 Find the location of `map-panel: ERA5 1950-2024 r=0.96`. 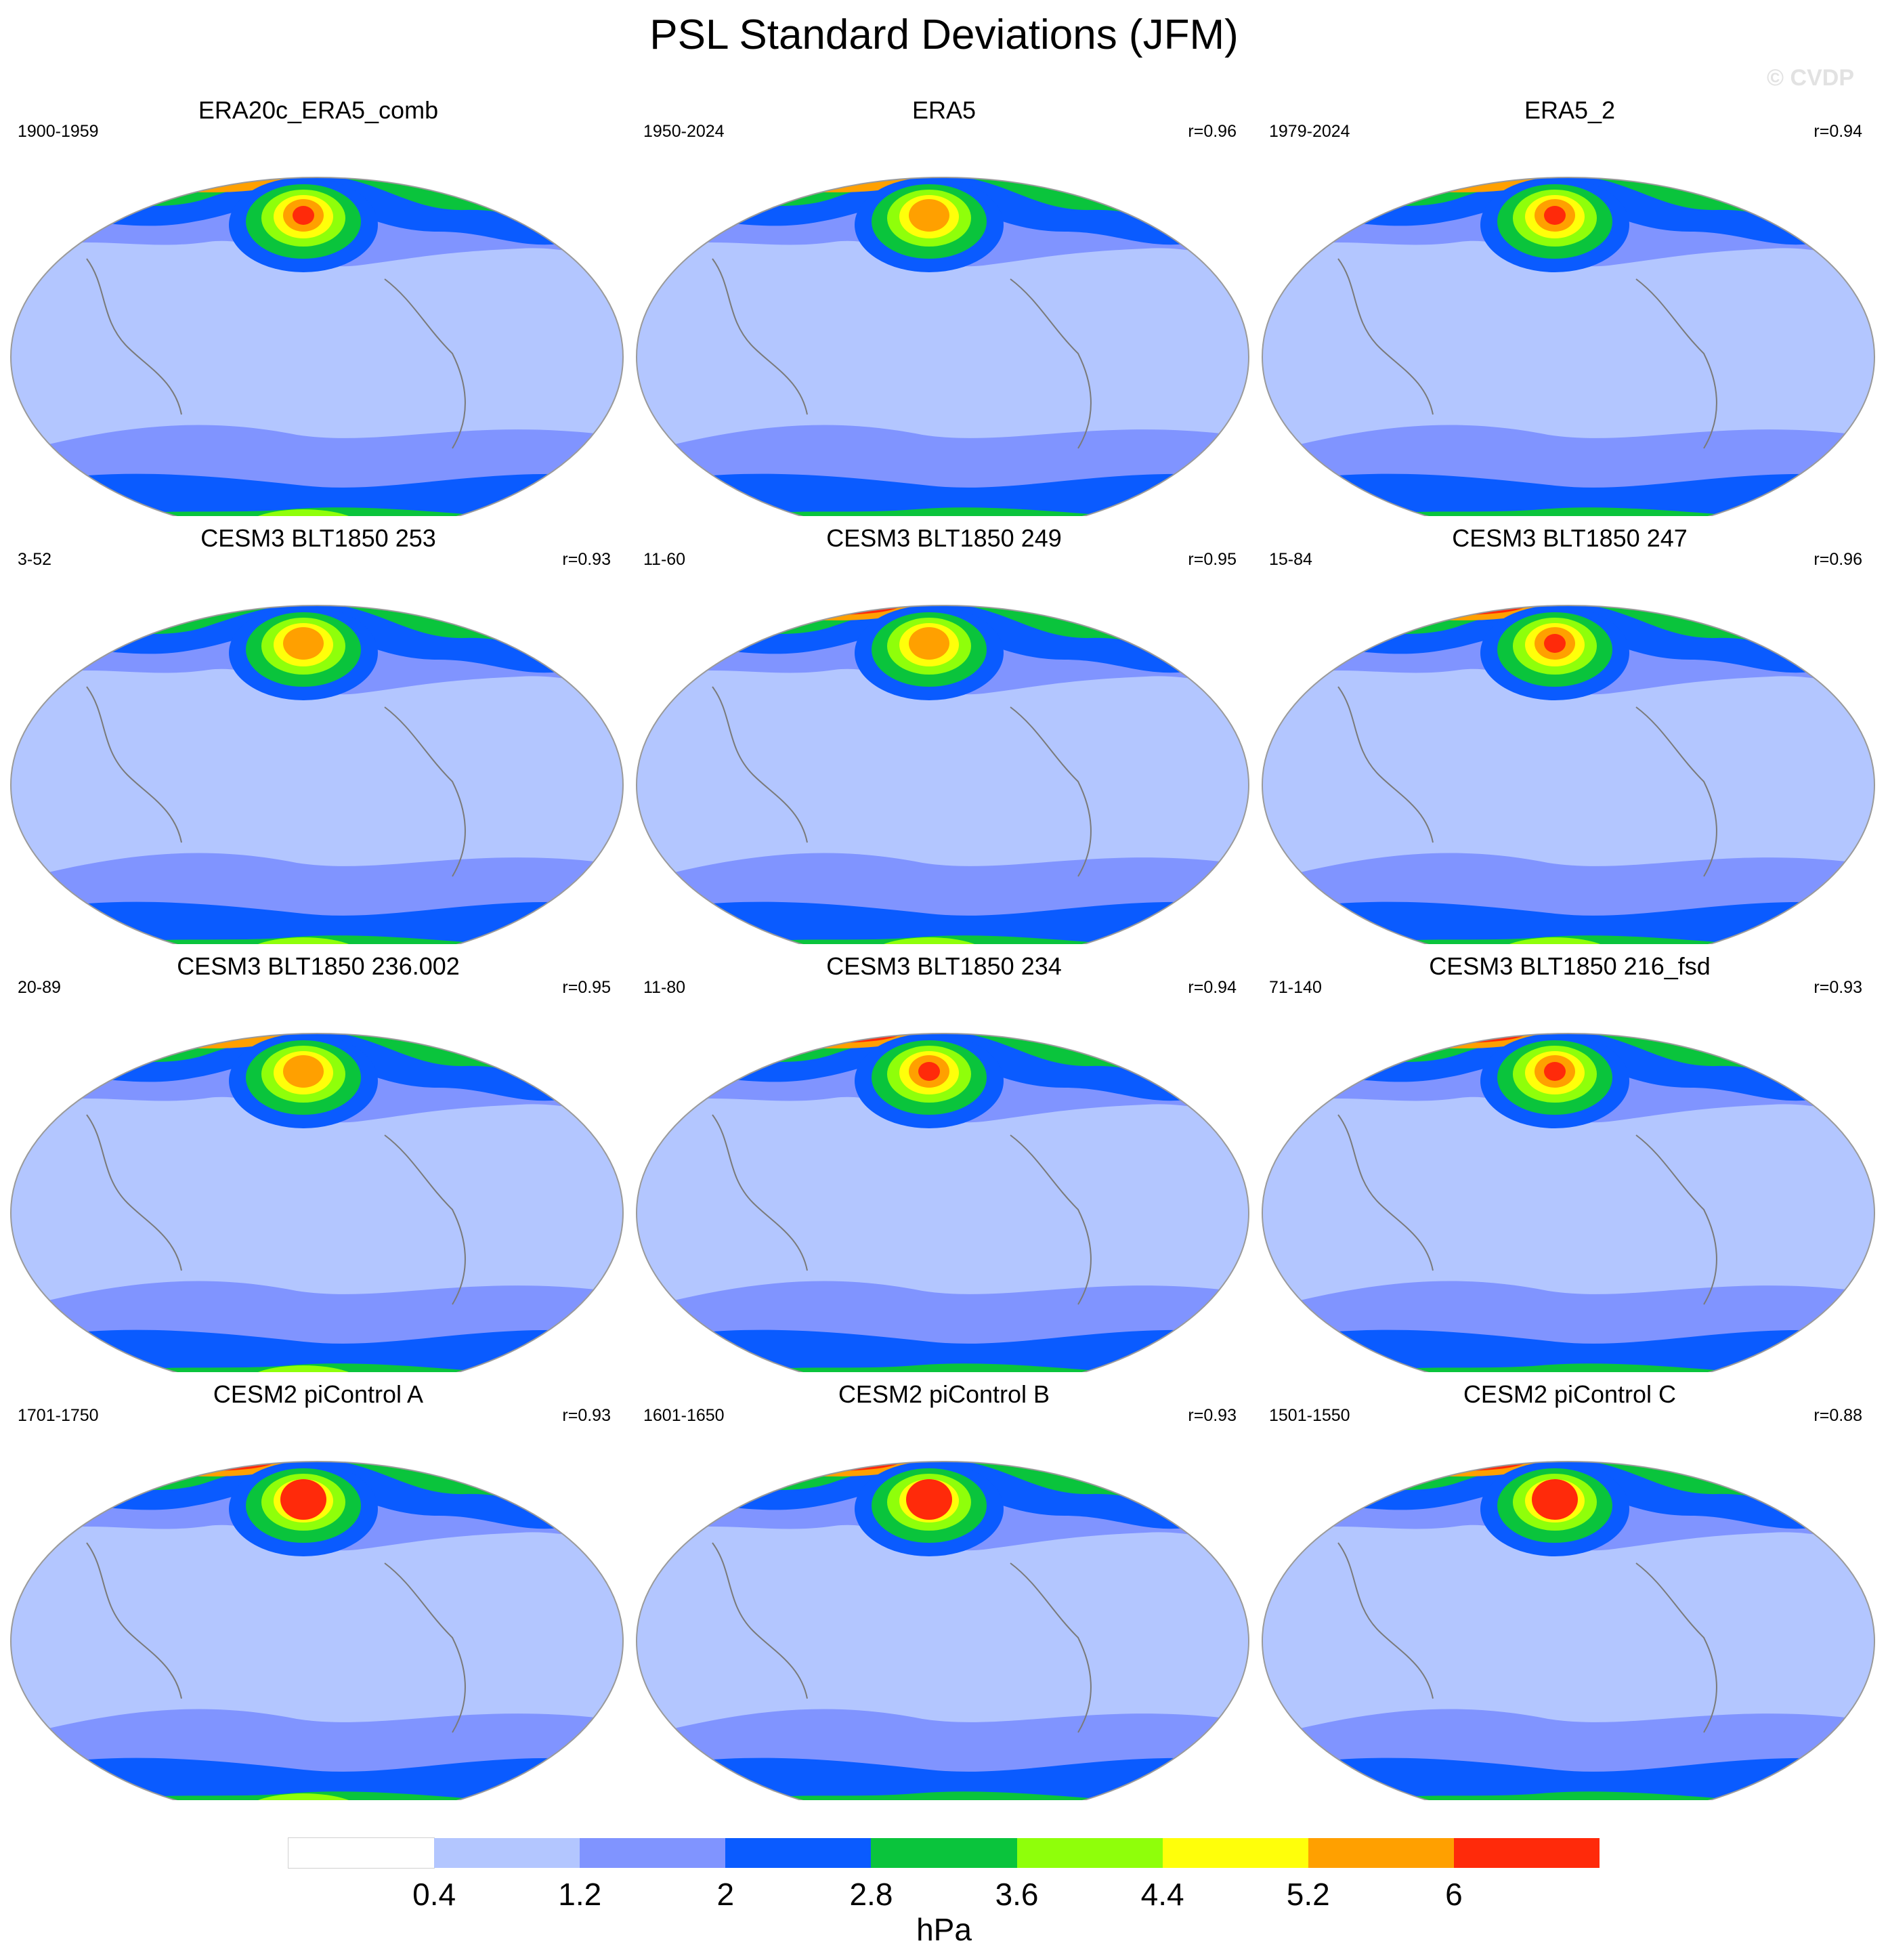

map-panel: ERA5 1950-2024 r=0.96 is located at coordinates (944, 306).